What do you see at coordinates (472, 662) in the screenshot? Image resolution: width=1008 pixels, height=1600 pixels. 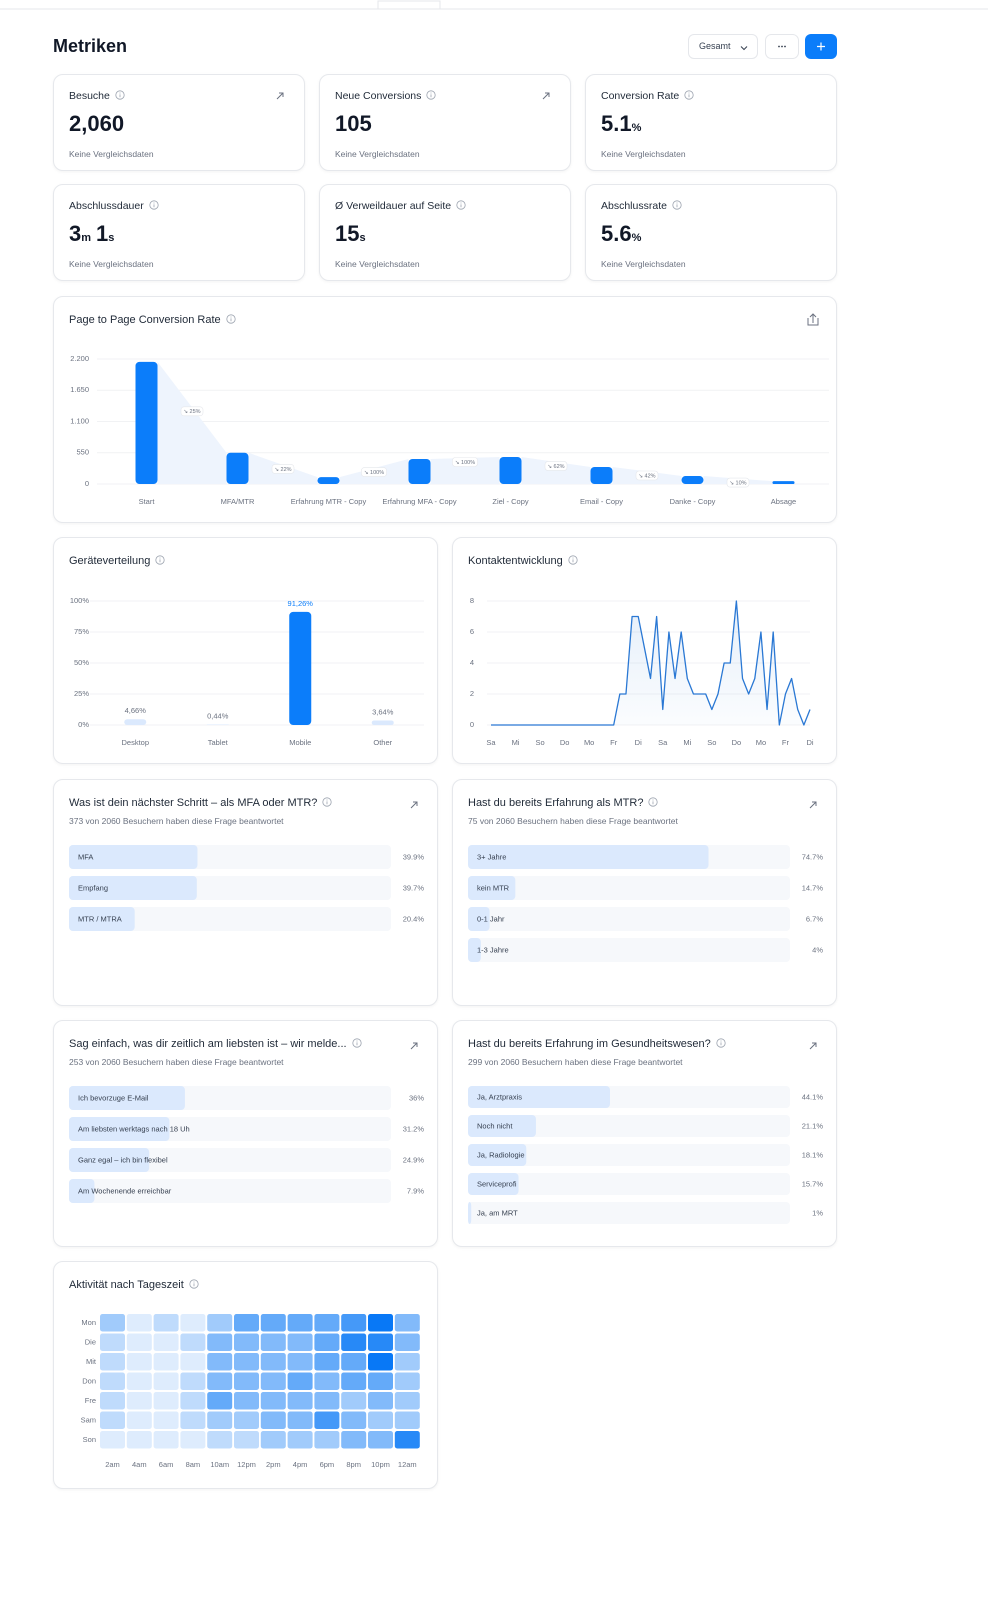 I see `y-tick-label: 4` at bounding box center [472, 662].